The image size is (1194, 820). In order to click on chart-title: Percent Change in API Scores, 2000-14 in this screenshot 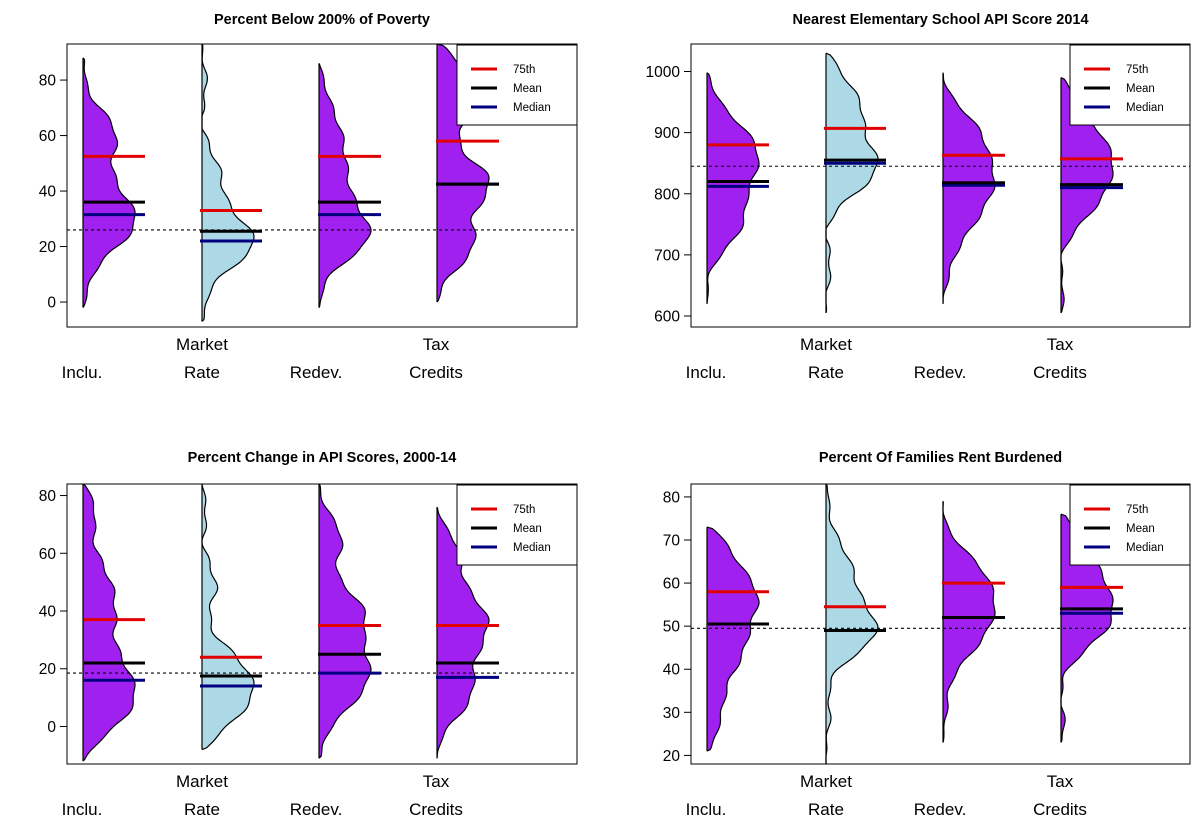, I will do `click(322, 458)`.